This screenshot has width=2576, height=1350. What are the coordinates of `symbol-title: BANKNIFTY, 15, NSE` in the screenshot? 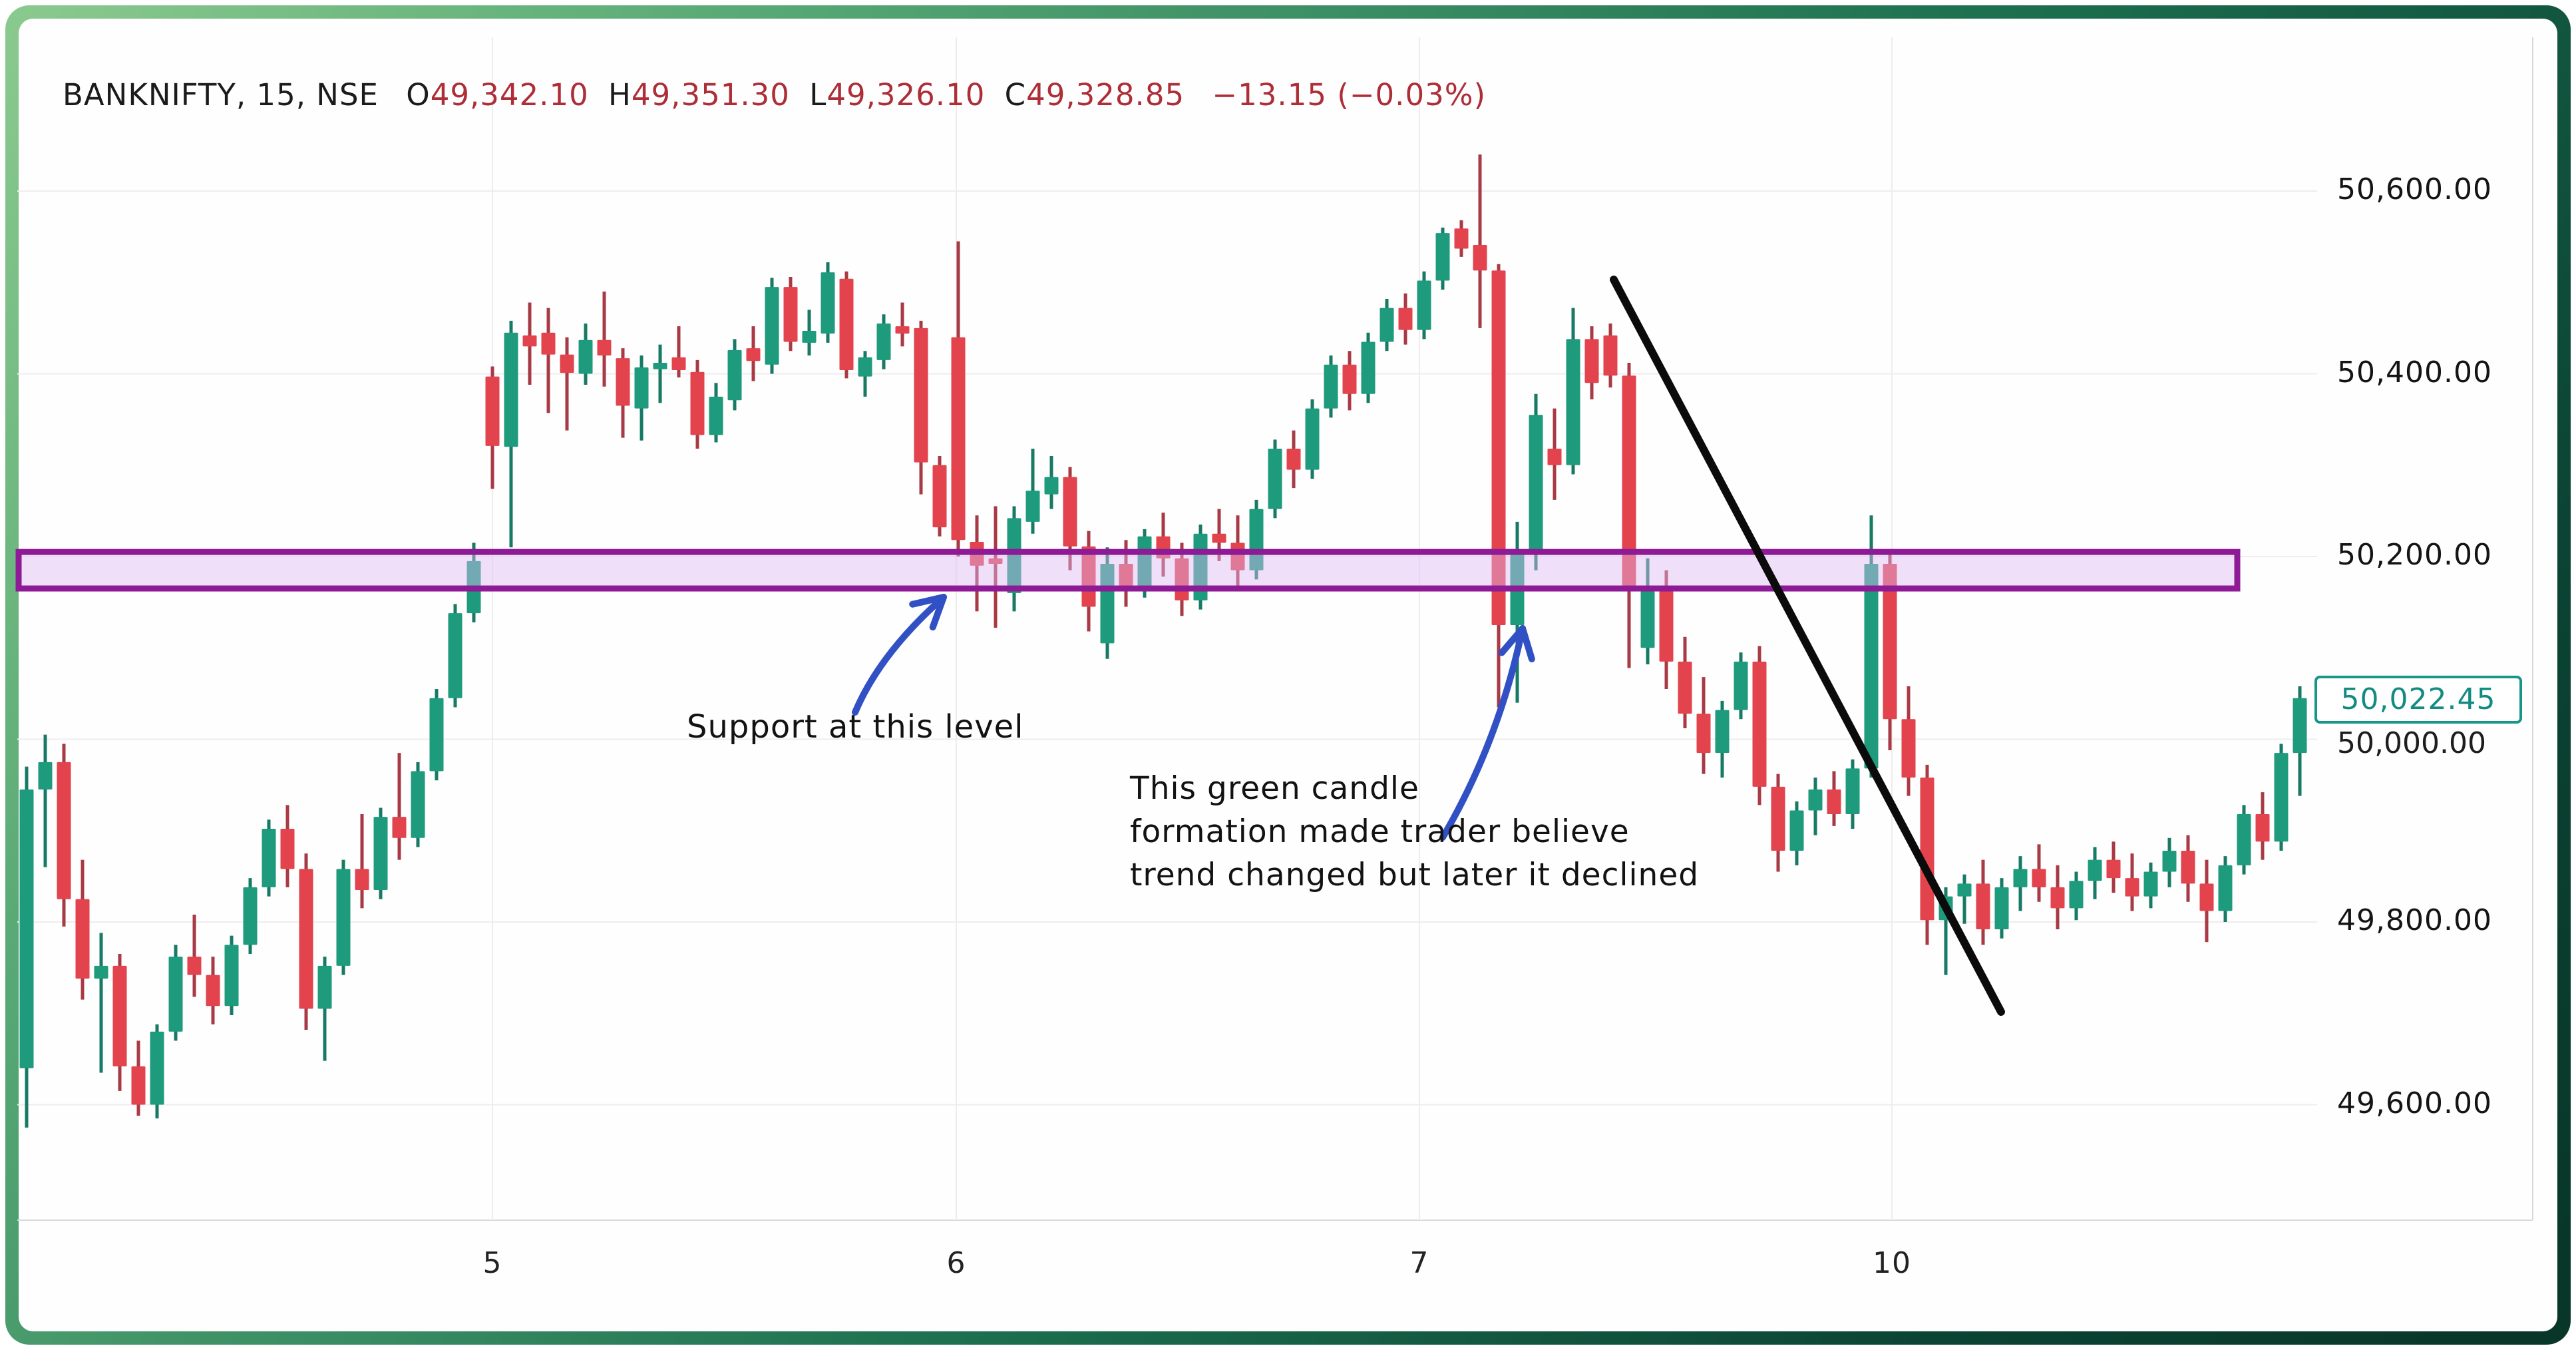 It's located at (221, 94).